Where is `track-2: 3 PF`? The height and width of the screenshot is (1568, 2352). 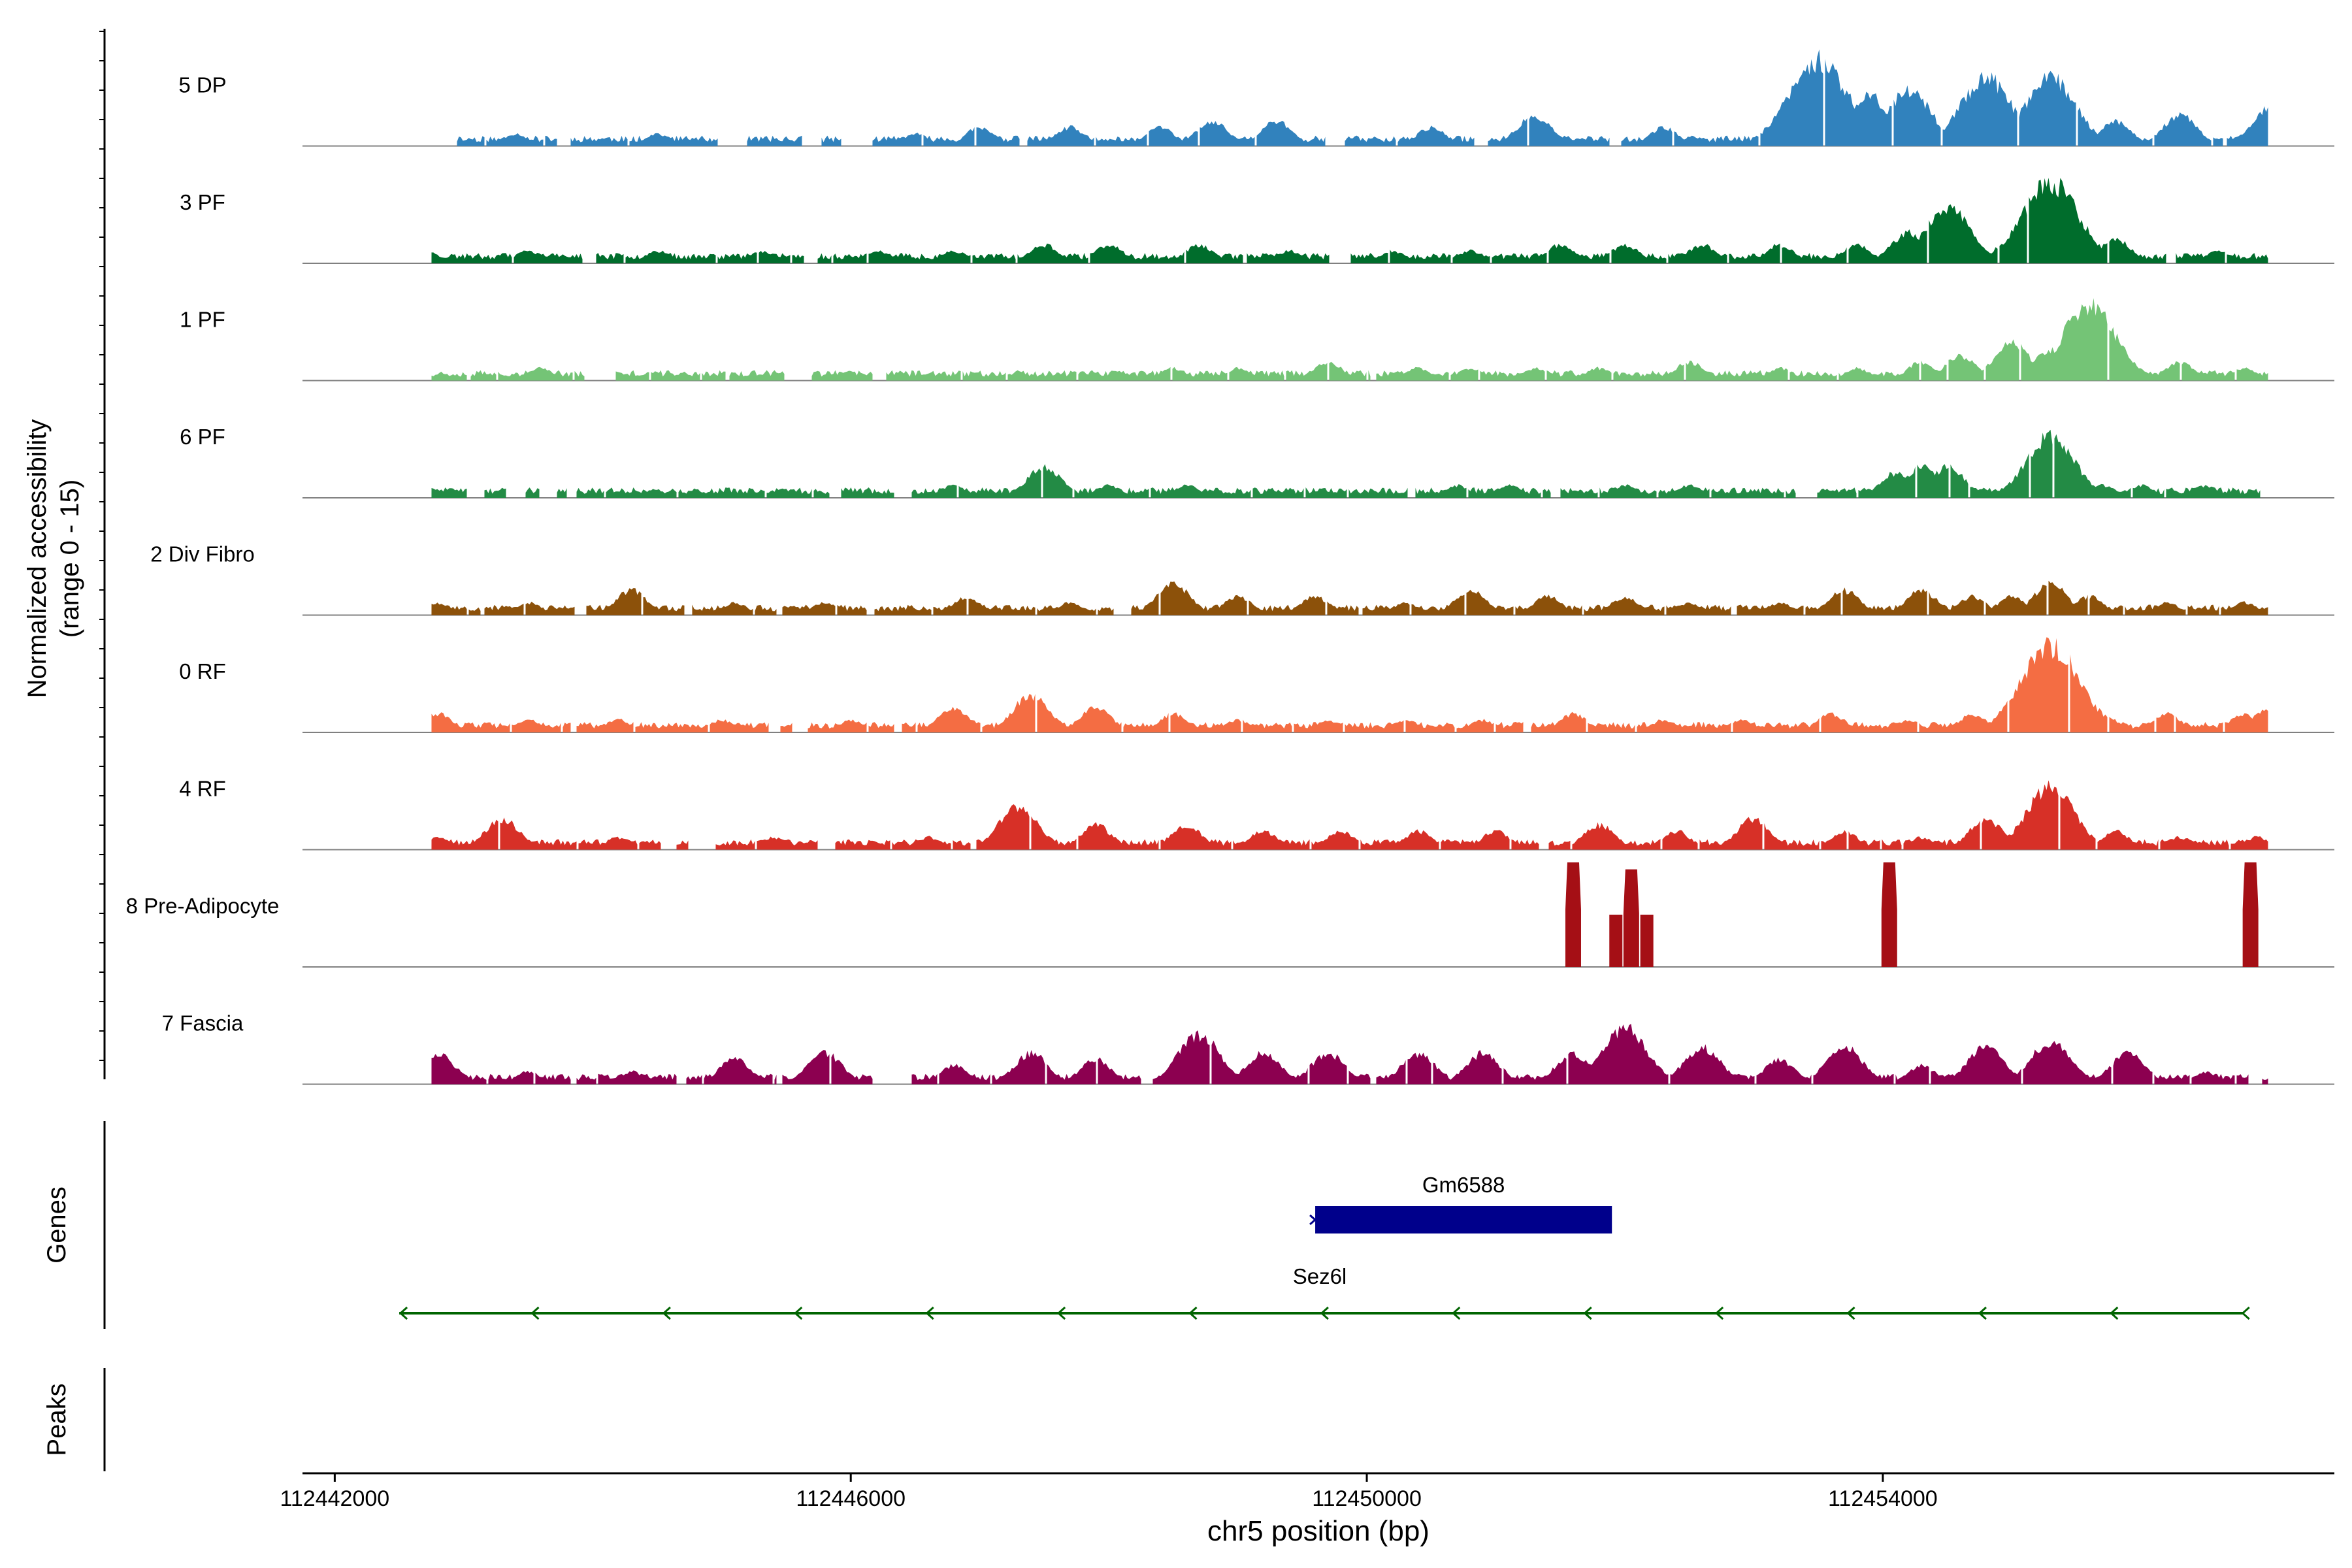 track-2: 3 PF is located at coordinates (1257, 221).